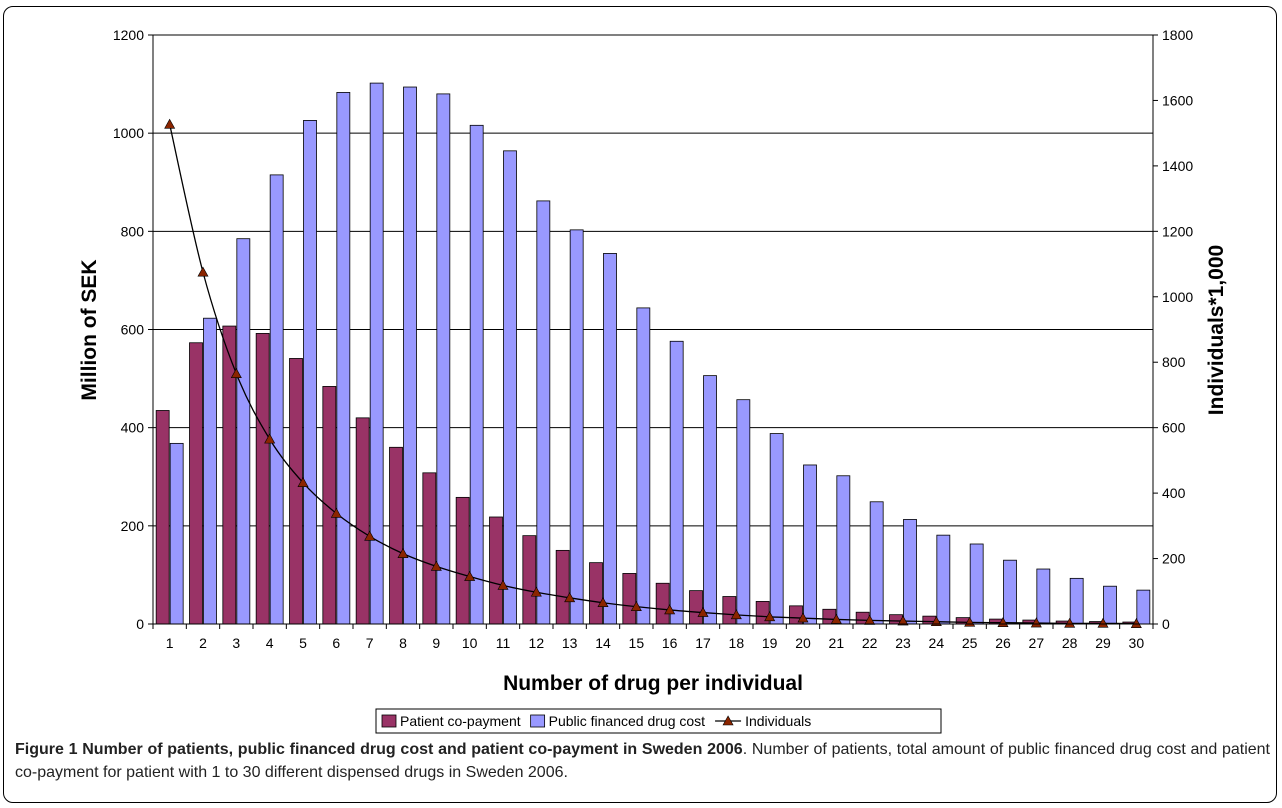 The height and width of the screenshot is (808, 1282). Describe the element at coordinates (637, 643) in the screenshot. I see `x-tick-label: 15` at that location.